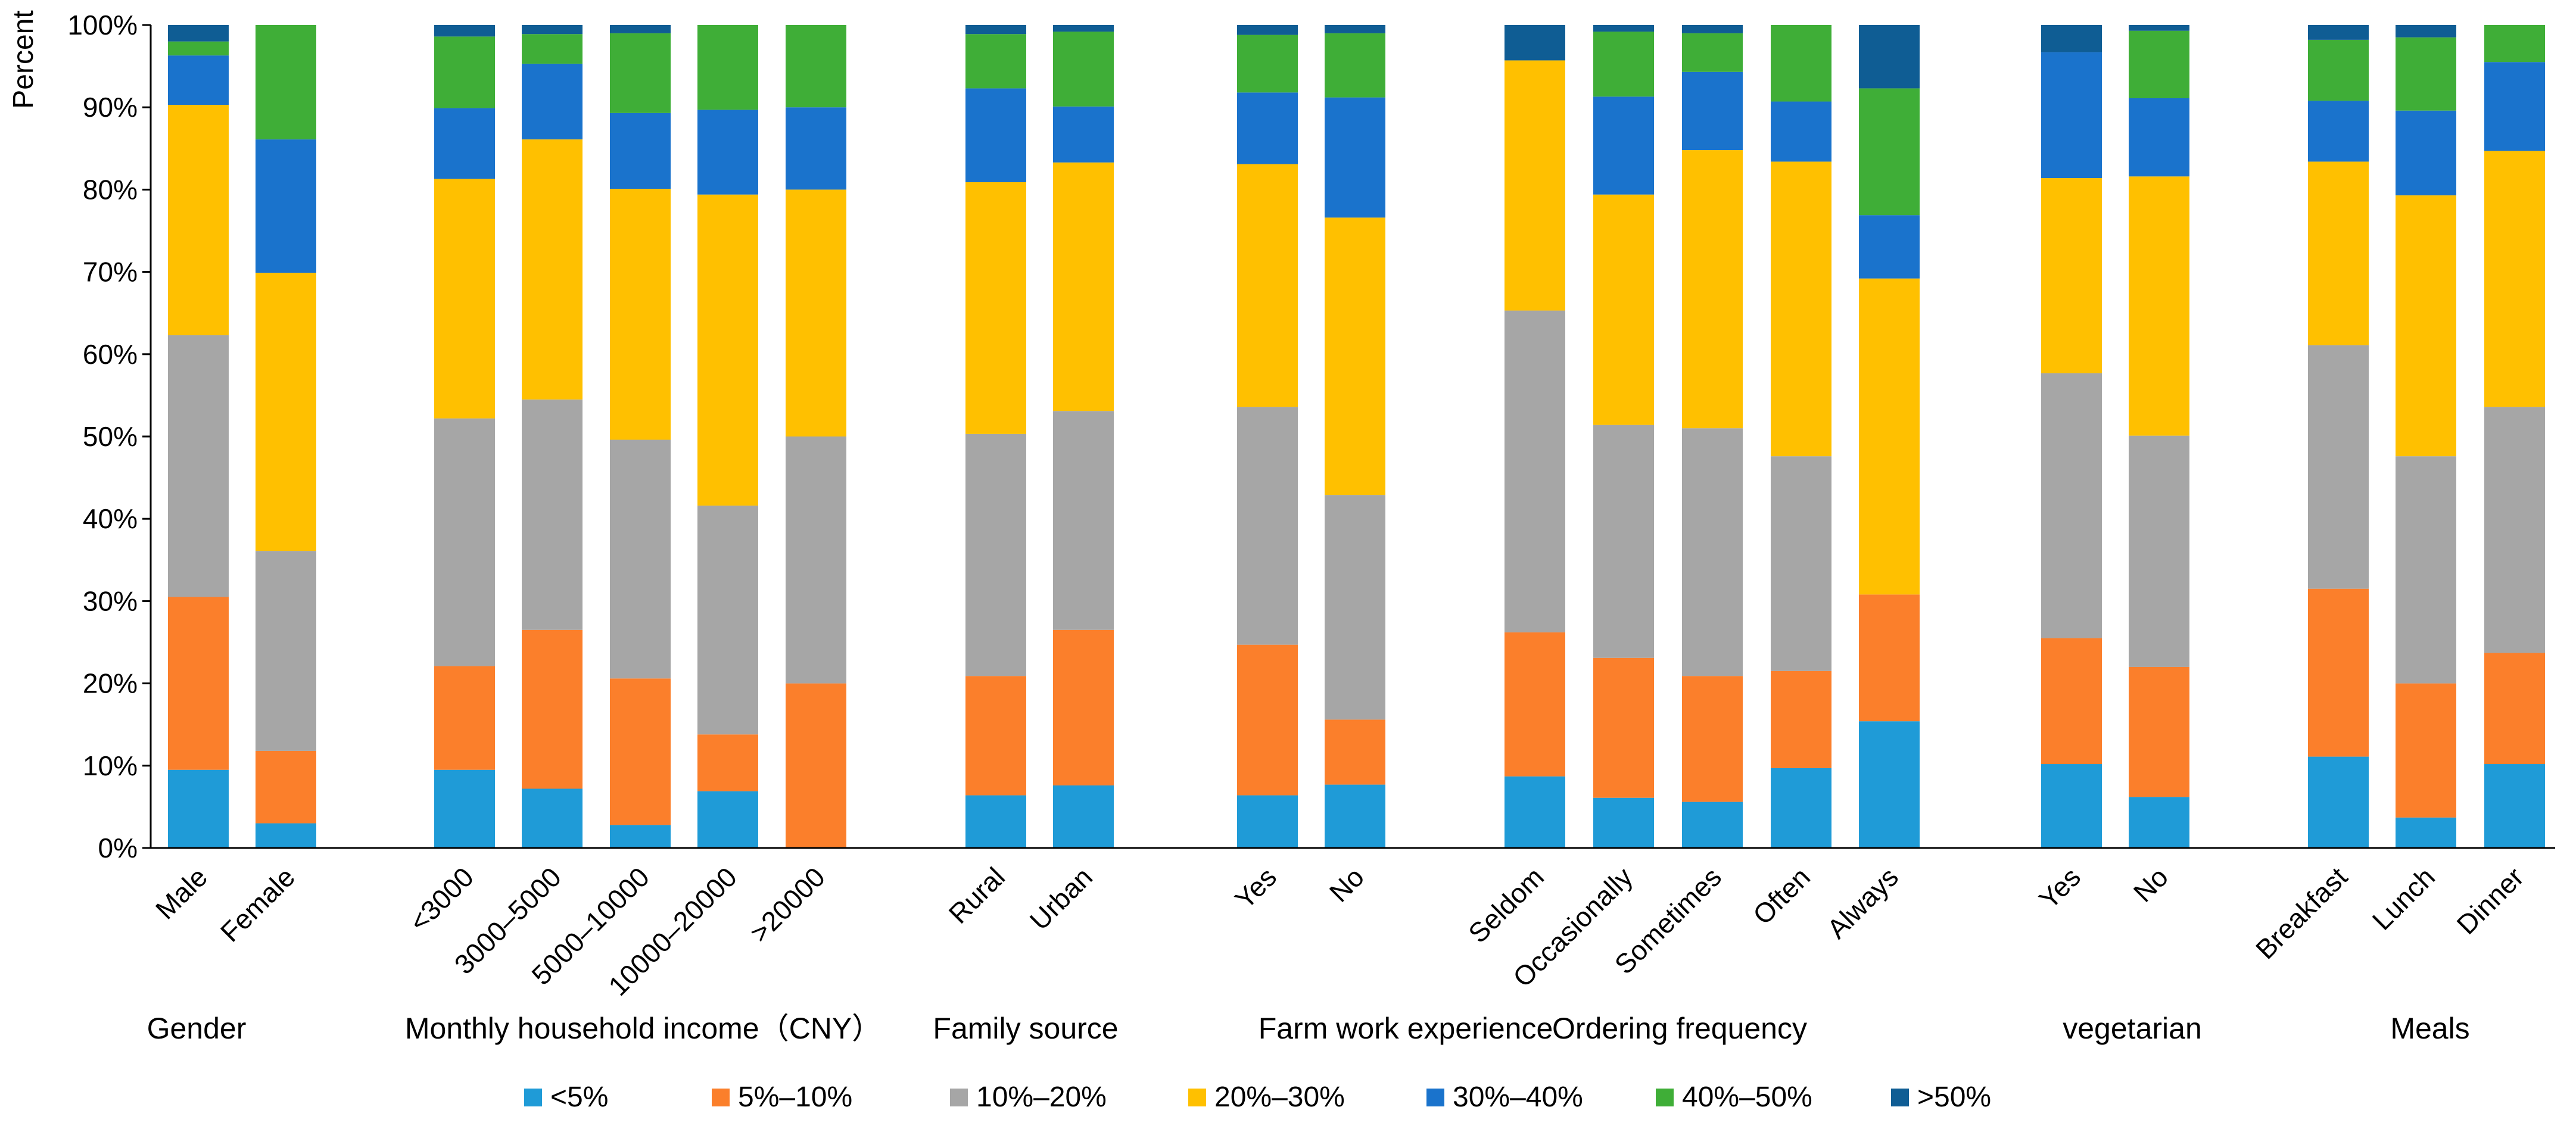 The height and width of the screenshot is (1135, 2576). What do you see at coordinates (2490, 901) in the screenshot?
I see `category-label: Dinner` at bounding box center [2490, 901].